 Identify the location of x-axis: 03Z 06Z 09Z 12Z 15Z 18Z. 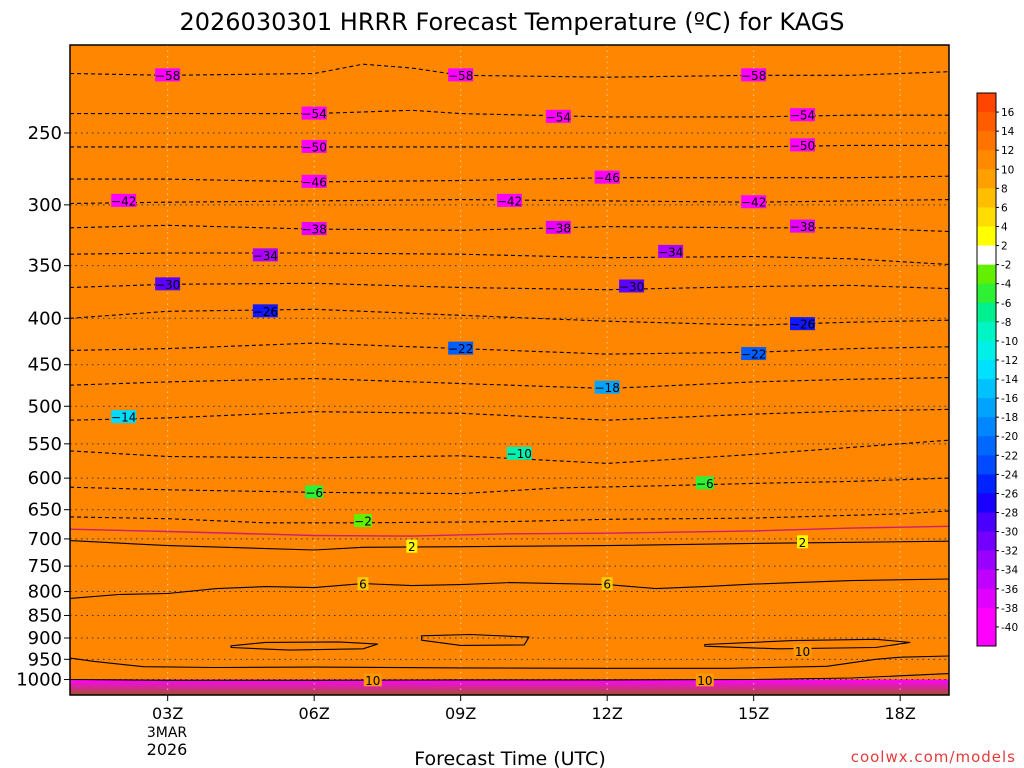
(534, 709).